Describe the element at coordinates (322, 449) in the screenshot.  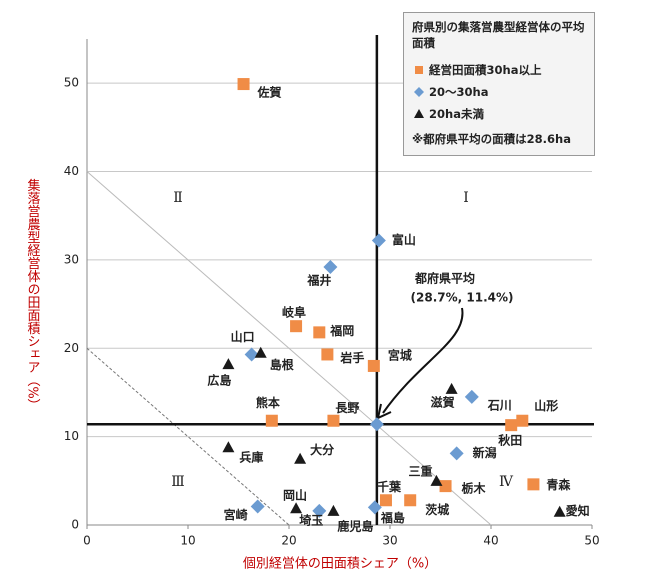
I see `point-label: 大分` at that location.